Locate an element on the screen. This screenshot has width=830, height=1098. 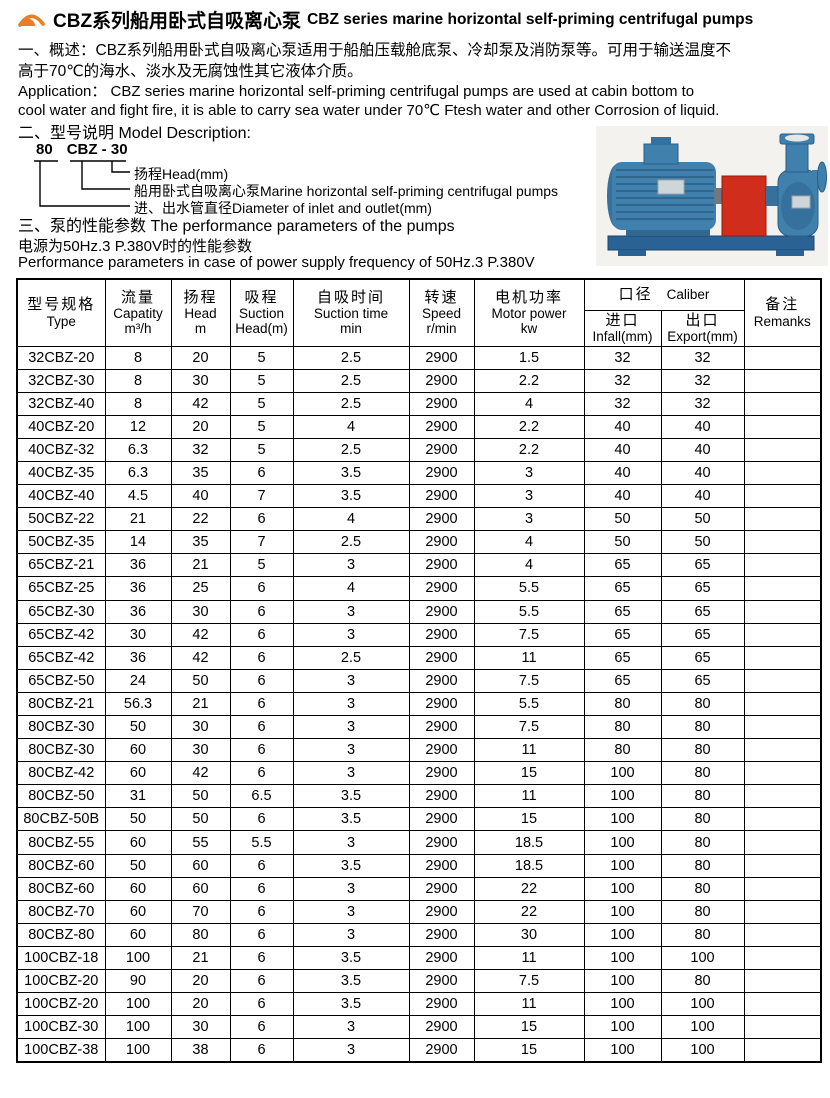
table-cell: 7 is located at coordinates (261, 496).